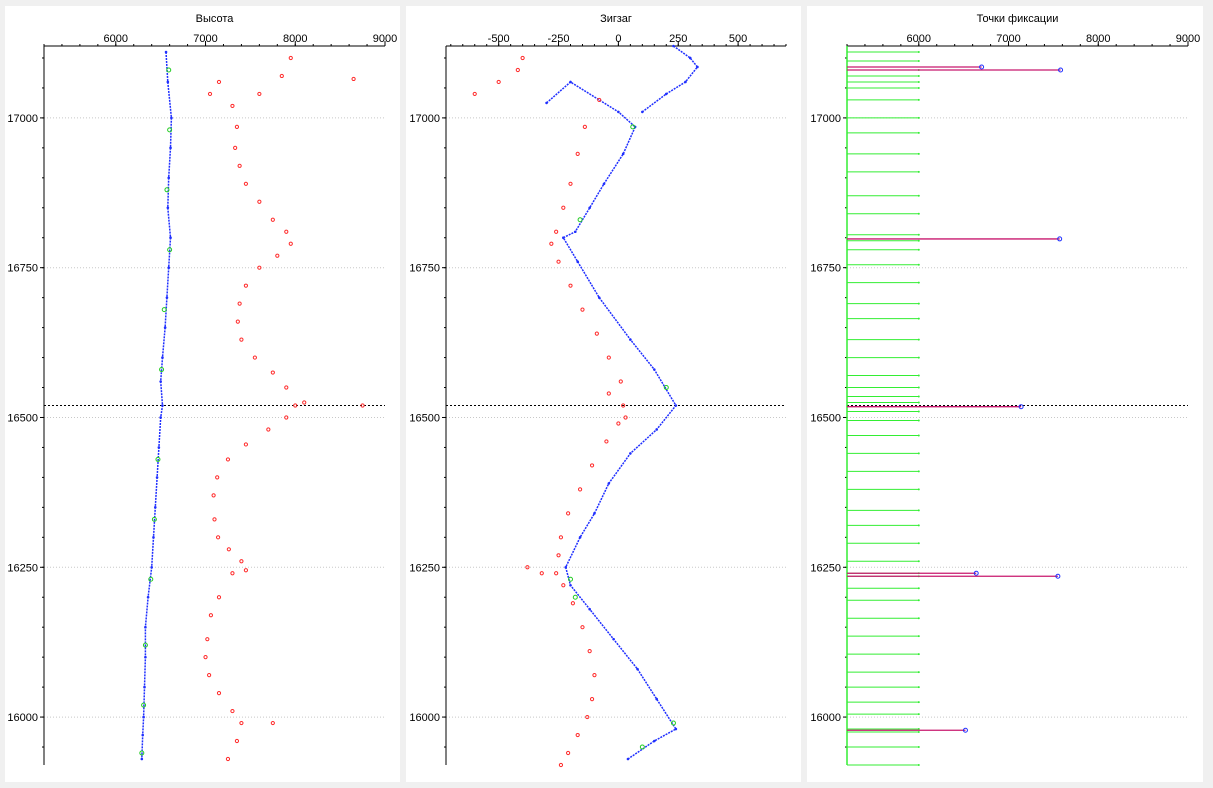 This screenshot has height=788, width=1213. What do you see at coordinates (205, 39) in the screenshot?
I see `x-tick-label: 7000` at bounding box center [205, 39].